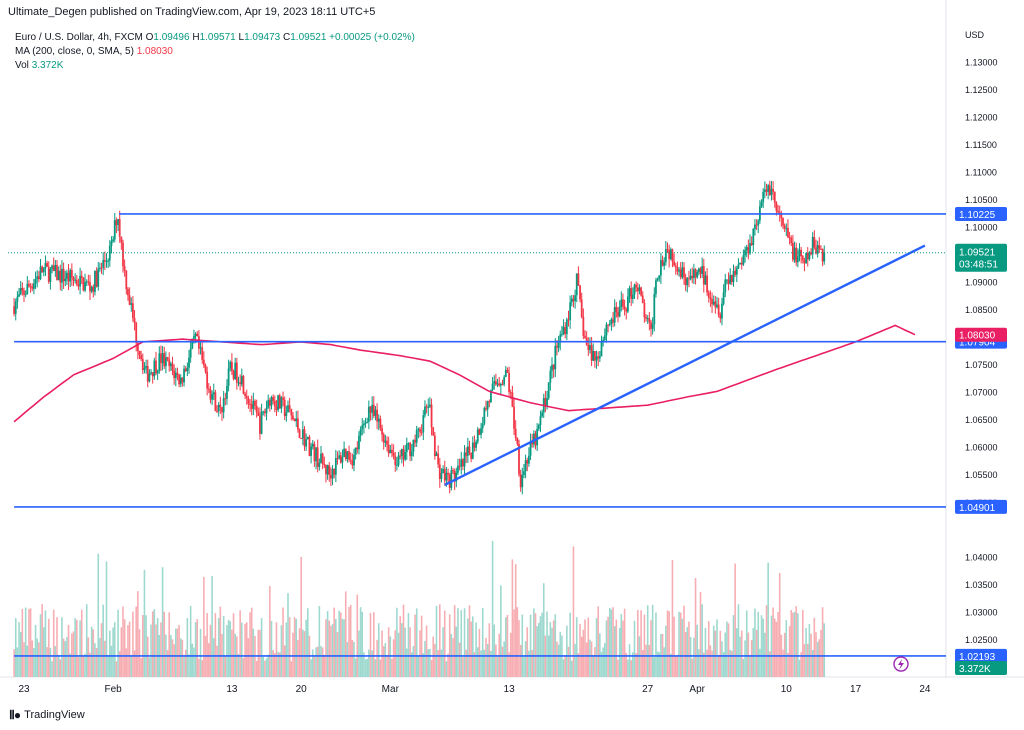 Image resolution: width=1024 pixels, height=730 pixels. I want to click on lightning-icon, so click(901, 664).